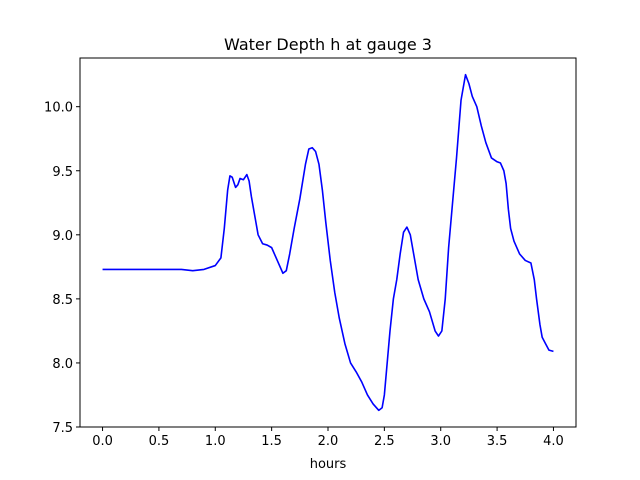 The width and height of the screenshot is (640, 480). Describe the element at coordinates (328, 441) in the screenshot. I see `x-tick-label: 2.0` at that location.